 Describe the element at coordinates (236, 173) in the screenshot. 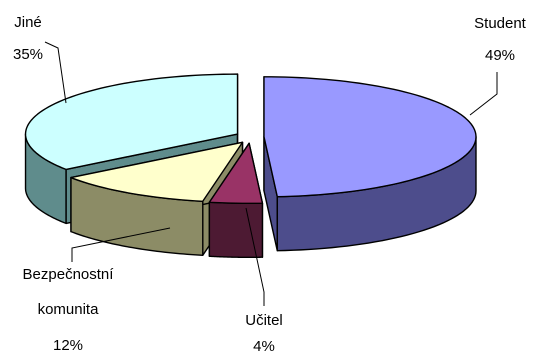

I see `slice-ucitel` at that location.